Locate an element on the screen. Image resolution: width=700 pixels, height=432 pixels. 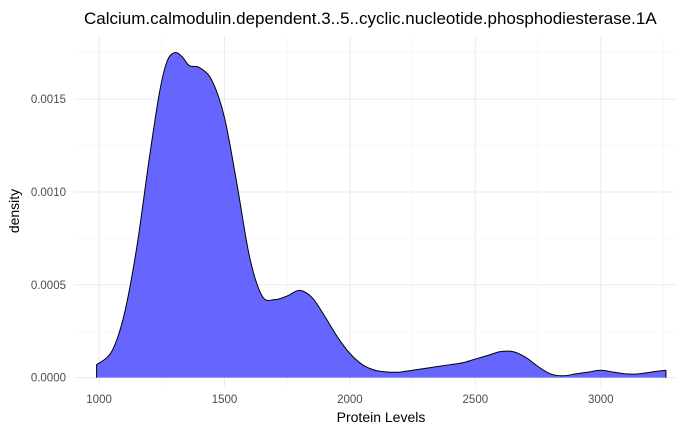
y-tick-label: 0.0010 is located at coordinates (48, 193).